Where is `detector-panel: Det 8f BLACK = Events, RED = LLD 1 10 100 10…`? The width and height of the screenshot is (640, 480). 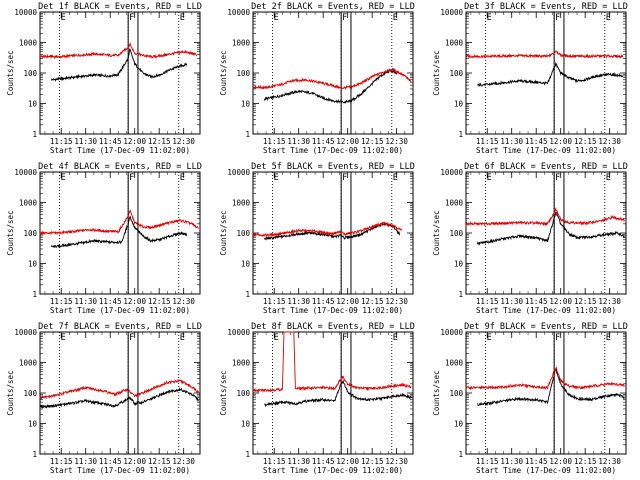
detector-panel: Det 8f BLACK = Events, RED = LLD 1 10 100 10… is located at coordinates (317, 398).